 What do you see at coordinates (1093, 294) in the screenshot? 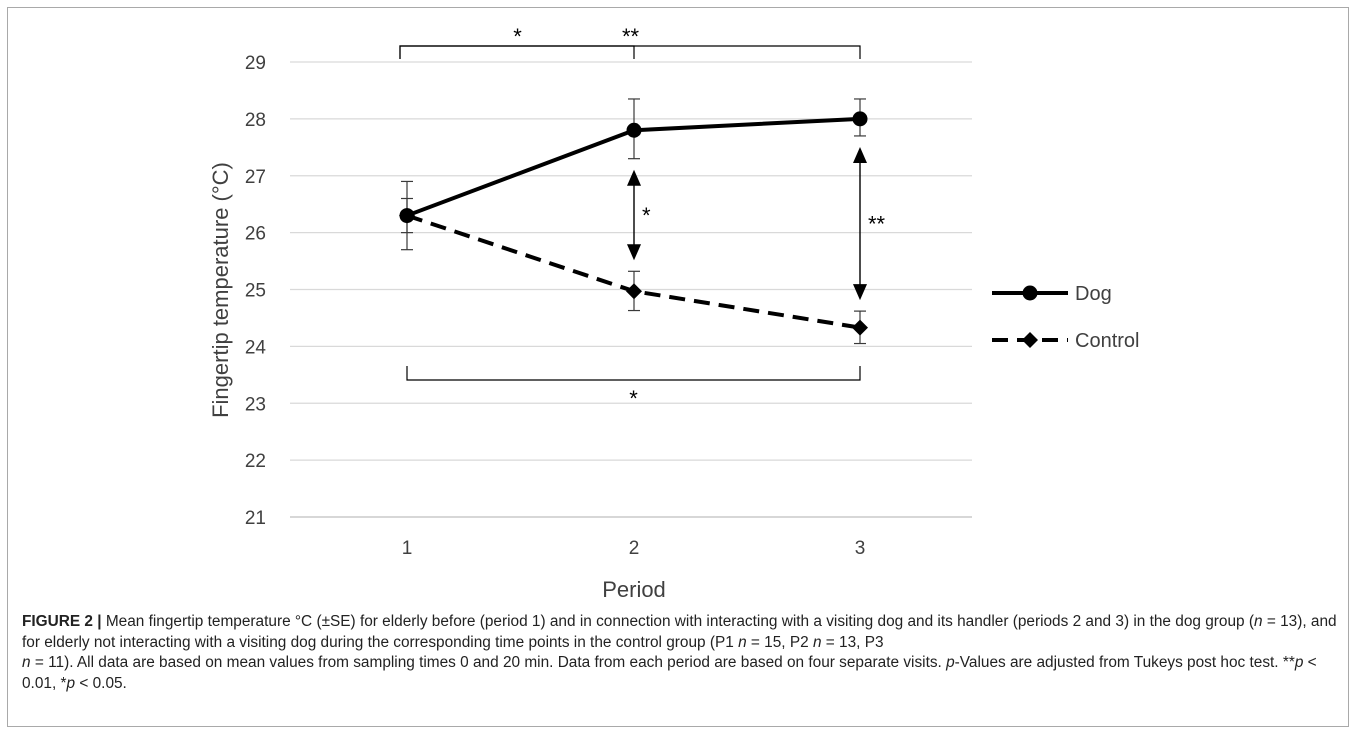
I see `legend-label: Dog` at bounding box center [1093, 294].